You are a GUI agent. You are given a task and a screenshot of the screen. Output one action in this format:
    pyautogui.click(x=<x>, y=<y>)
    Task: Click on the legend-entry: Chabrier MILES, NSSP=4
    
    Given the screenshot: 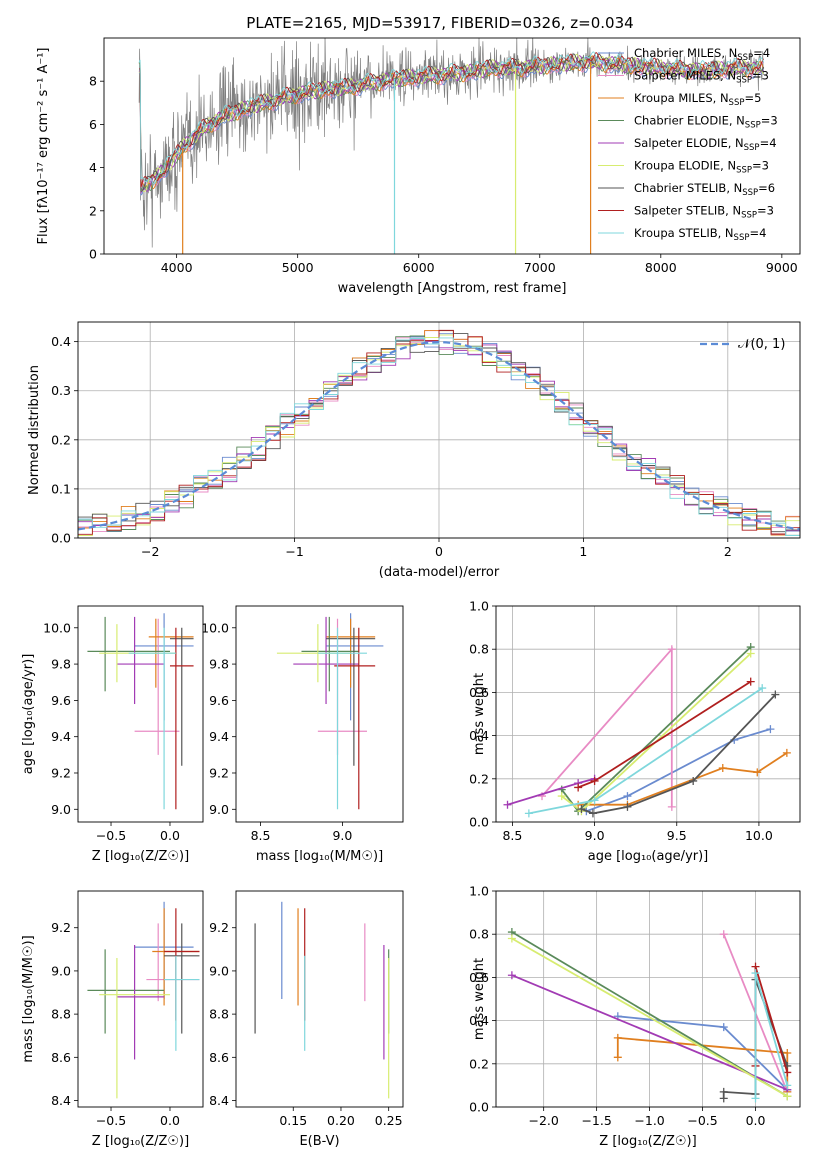 What is the action you would take?
    pyautogui.click(x=702, y=54)
    